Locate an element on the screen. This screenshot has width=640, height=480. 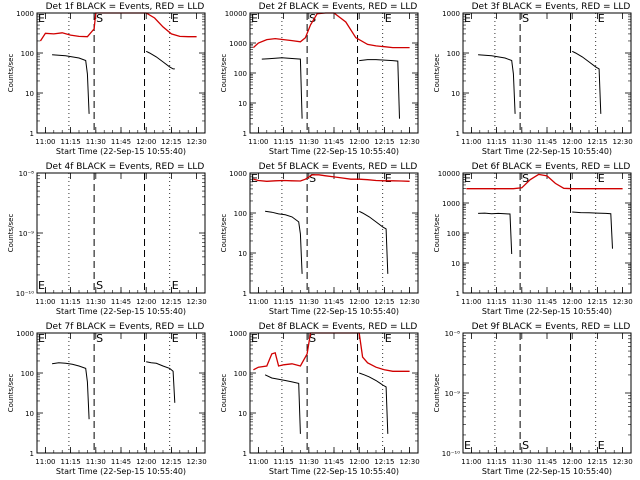
lld-series-line is located at coordinates (544, 181).